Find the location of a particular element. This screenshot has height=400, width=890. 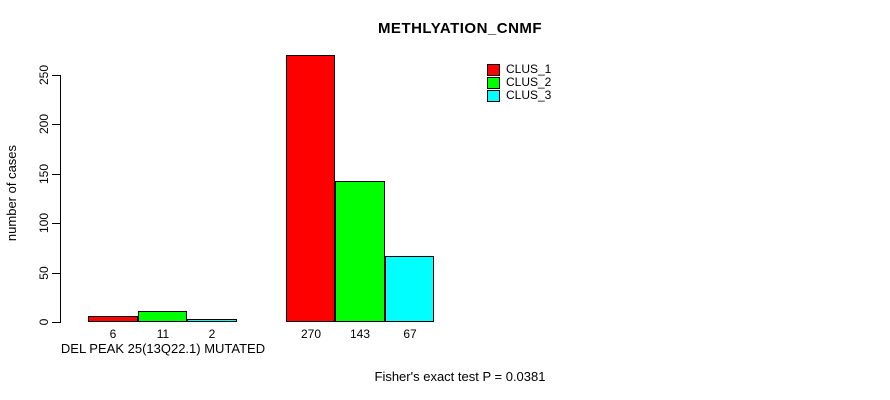

legend-item: CLUS_1 is located at coordinates (519, 69).